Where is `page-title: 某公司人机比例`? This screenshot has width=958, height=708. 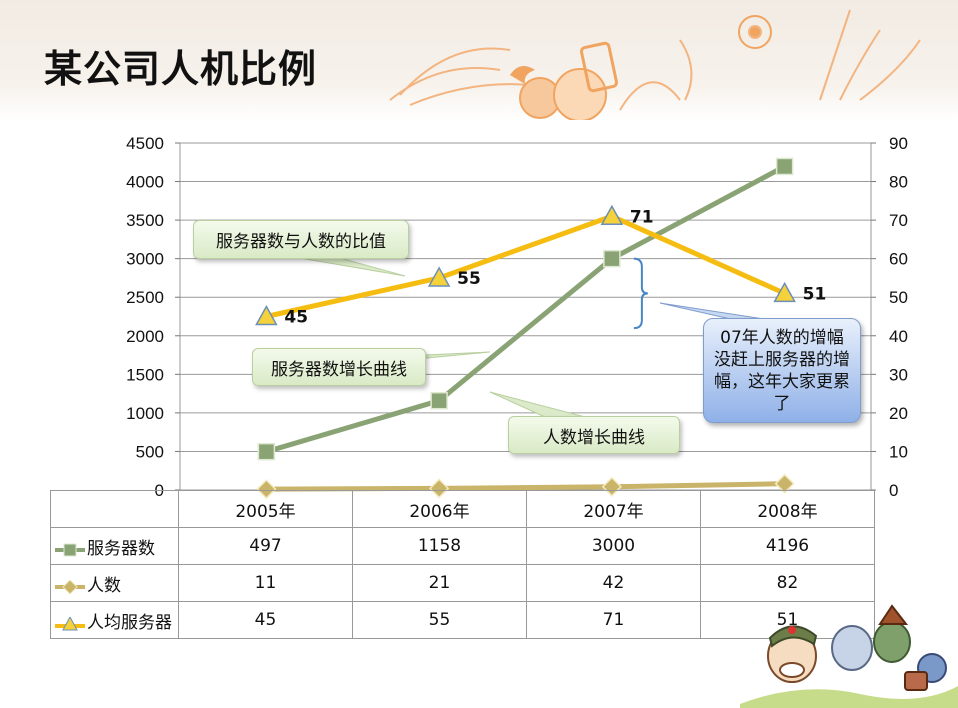
page-title: 某公司人机比例 is located at coordinates (181, 69).